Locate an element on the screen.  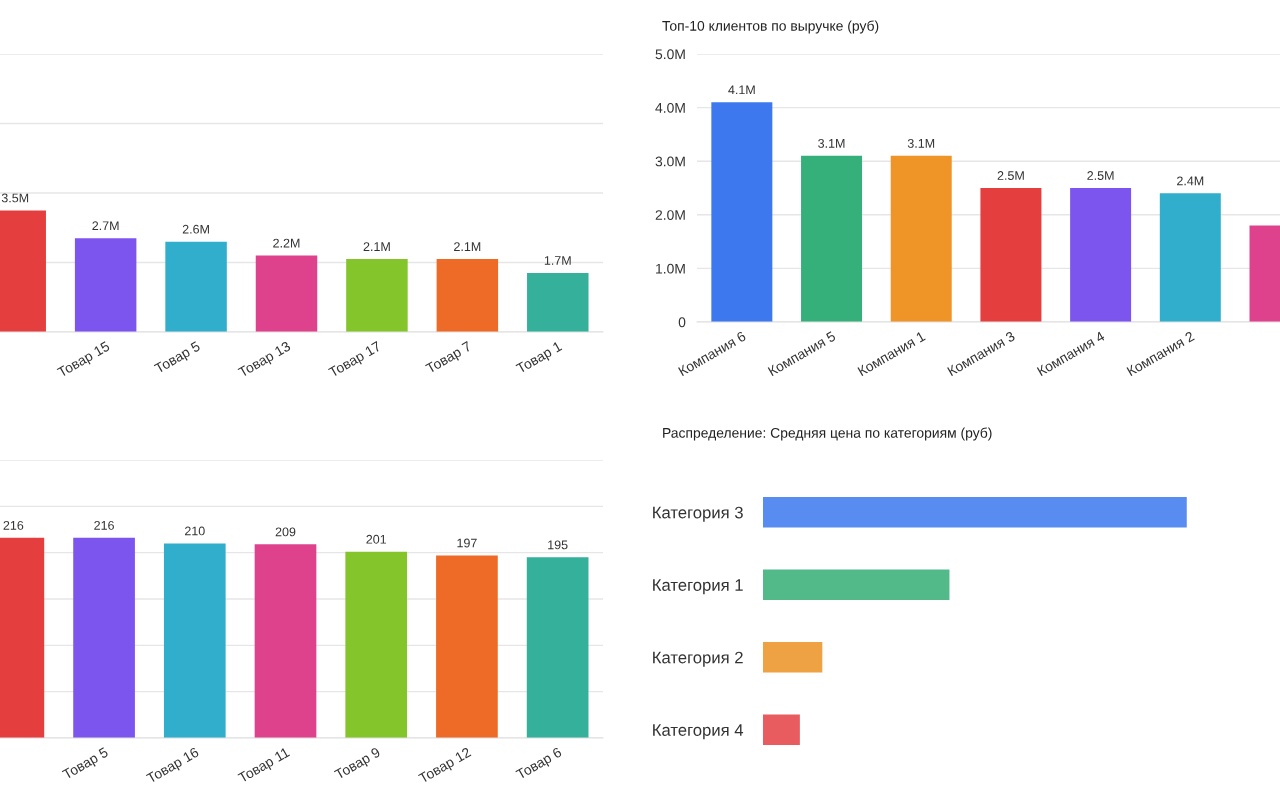
data-label: 1.7M is located at coordinates (557, 260).